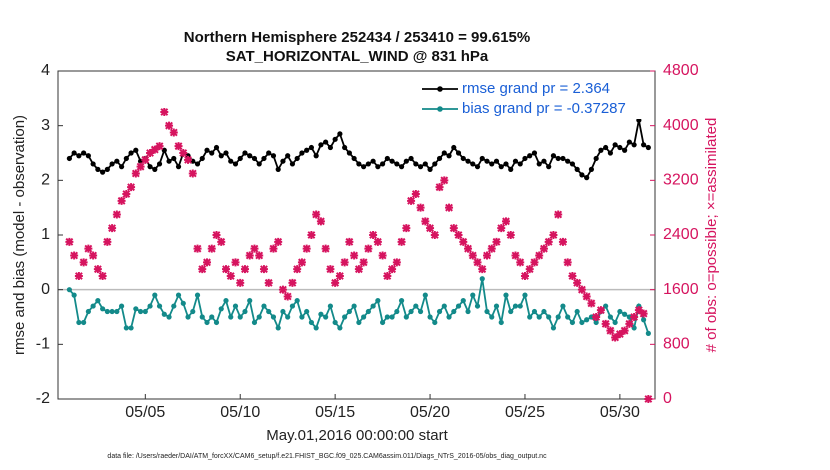 This screenshot has width=830, height=470. What do you see at coordinates (440, 89) in the screenshot?
I see `legend-dot` at bounding box center [440, 89].